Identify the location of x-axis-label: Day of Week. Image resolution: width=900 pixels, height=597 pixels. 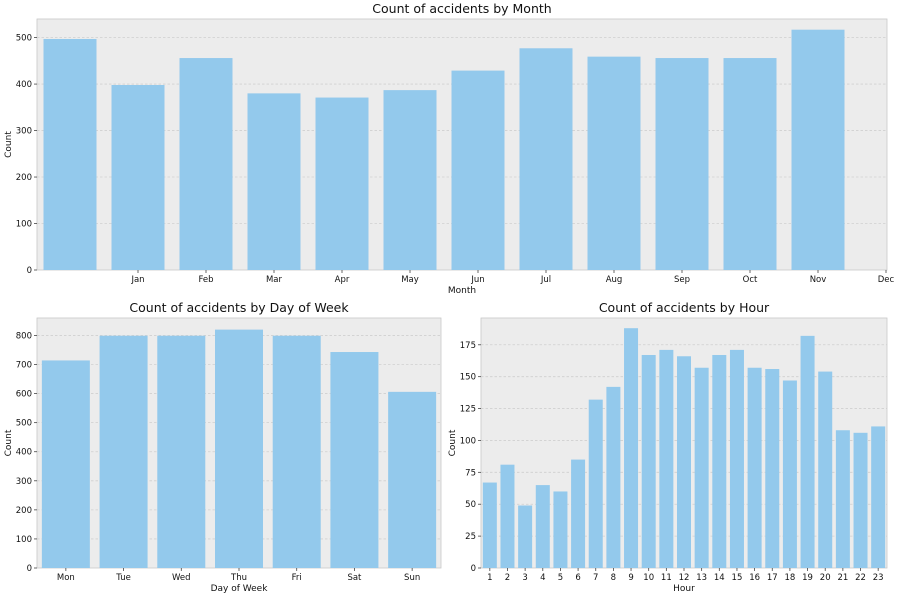
(240, 589).